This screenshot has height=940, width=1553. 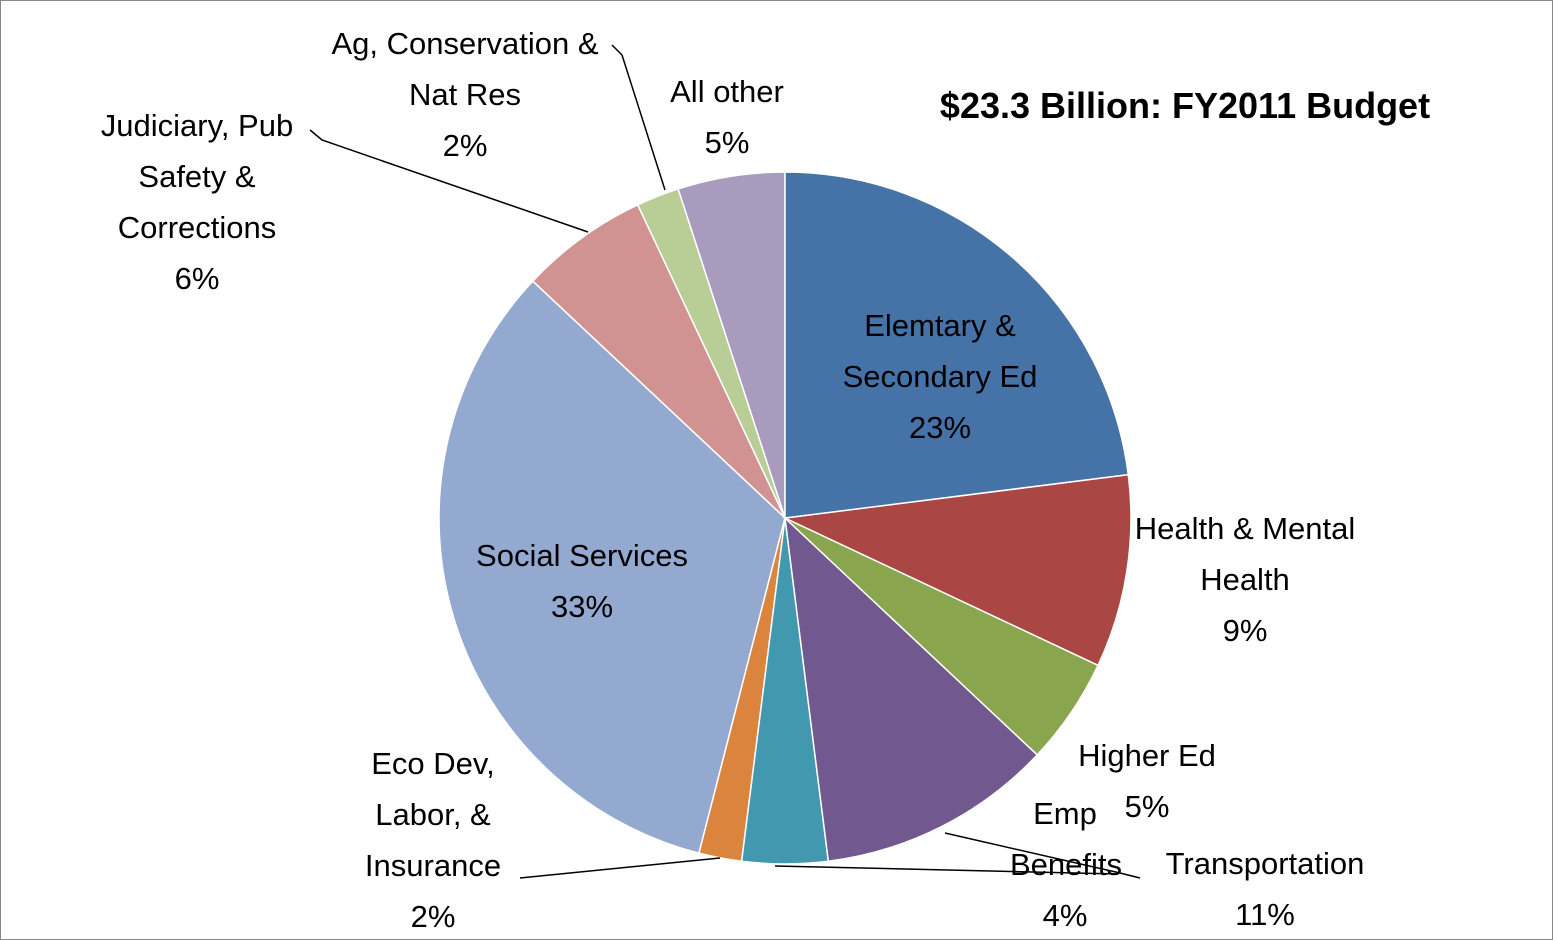 I want to click on slice-label: Ag, Conservation & Nat Res 2%, so click(x=465, y=94).